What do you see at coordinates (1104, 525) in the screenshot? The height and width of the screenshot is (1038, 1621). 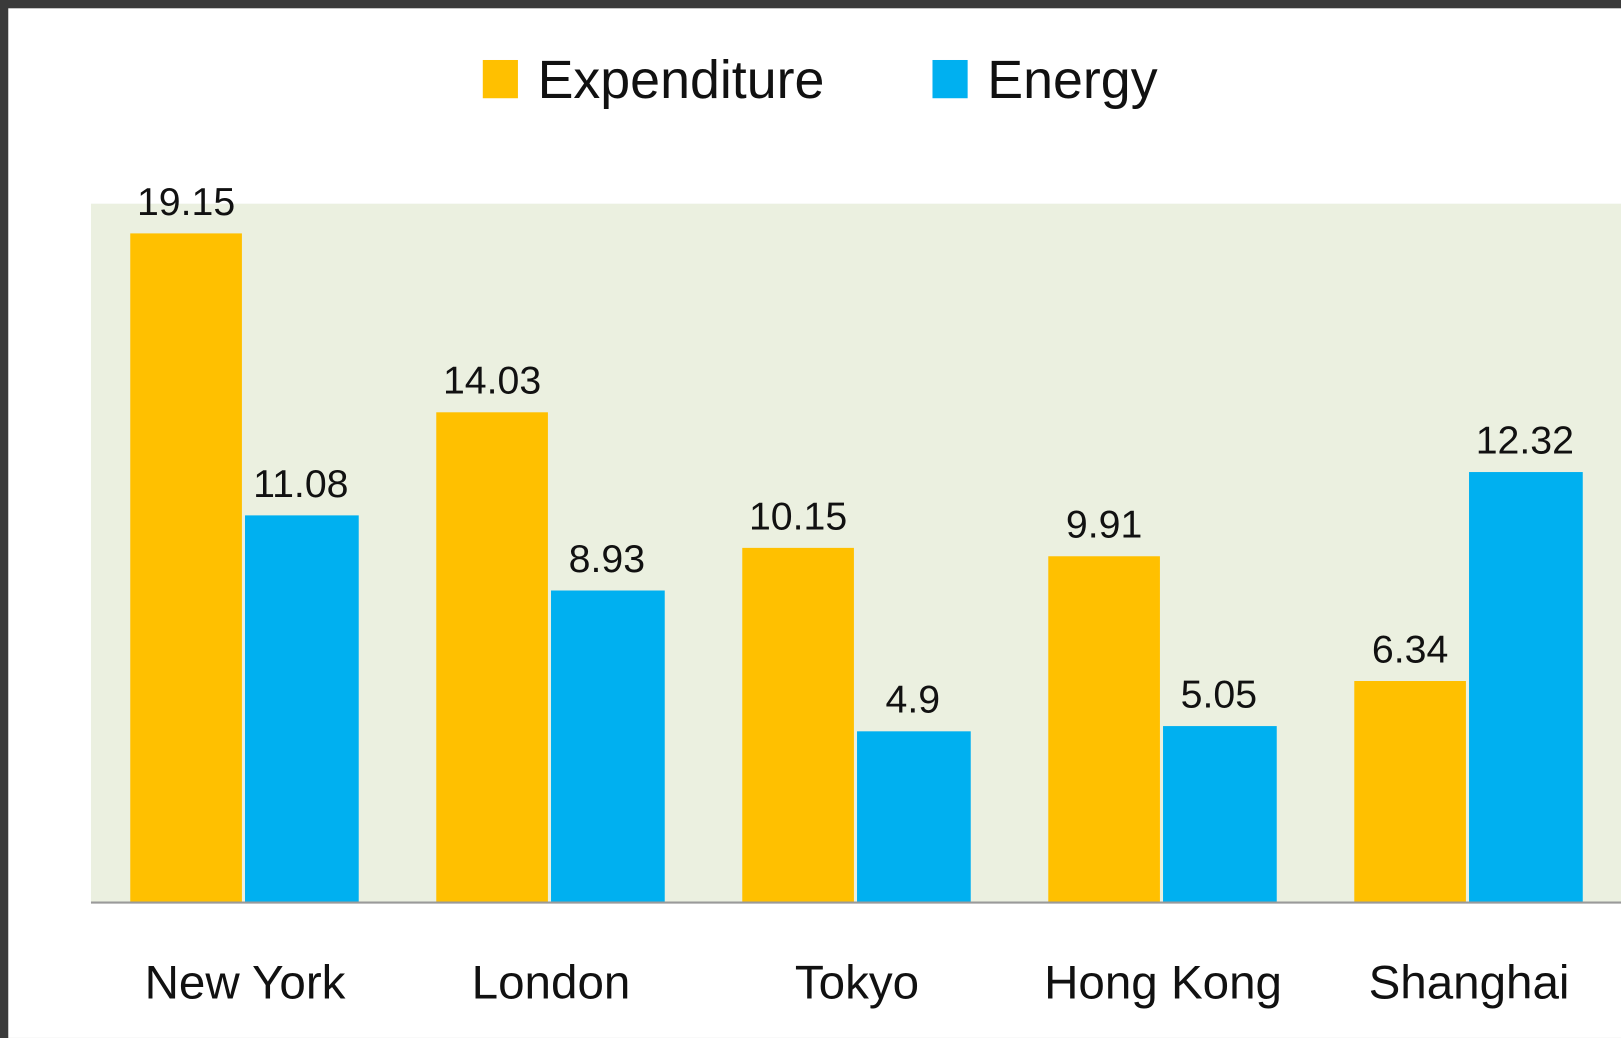 I see `data-label: 9.91` at bounding box center [1104, 525].